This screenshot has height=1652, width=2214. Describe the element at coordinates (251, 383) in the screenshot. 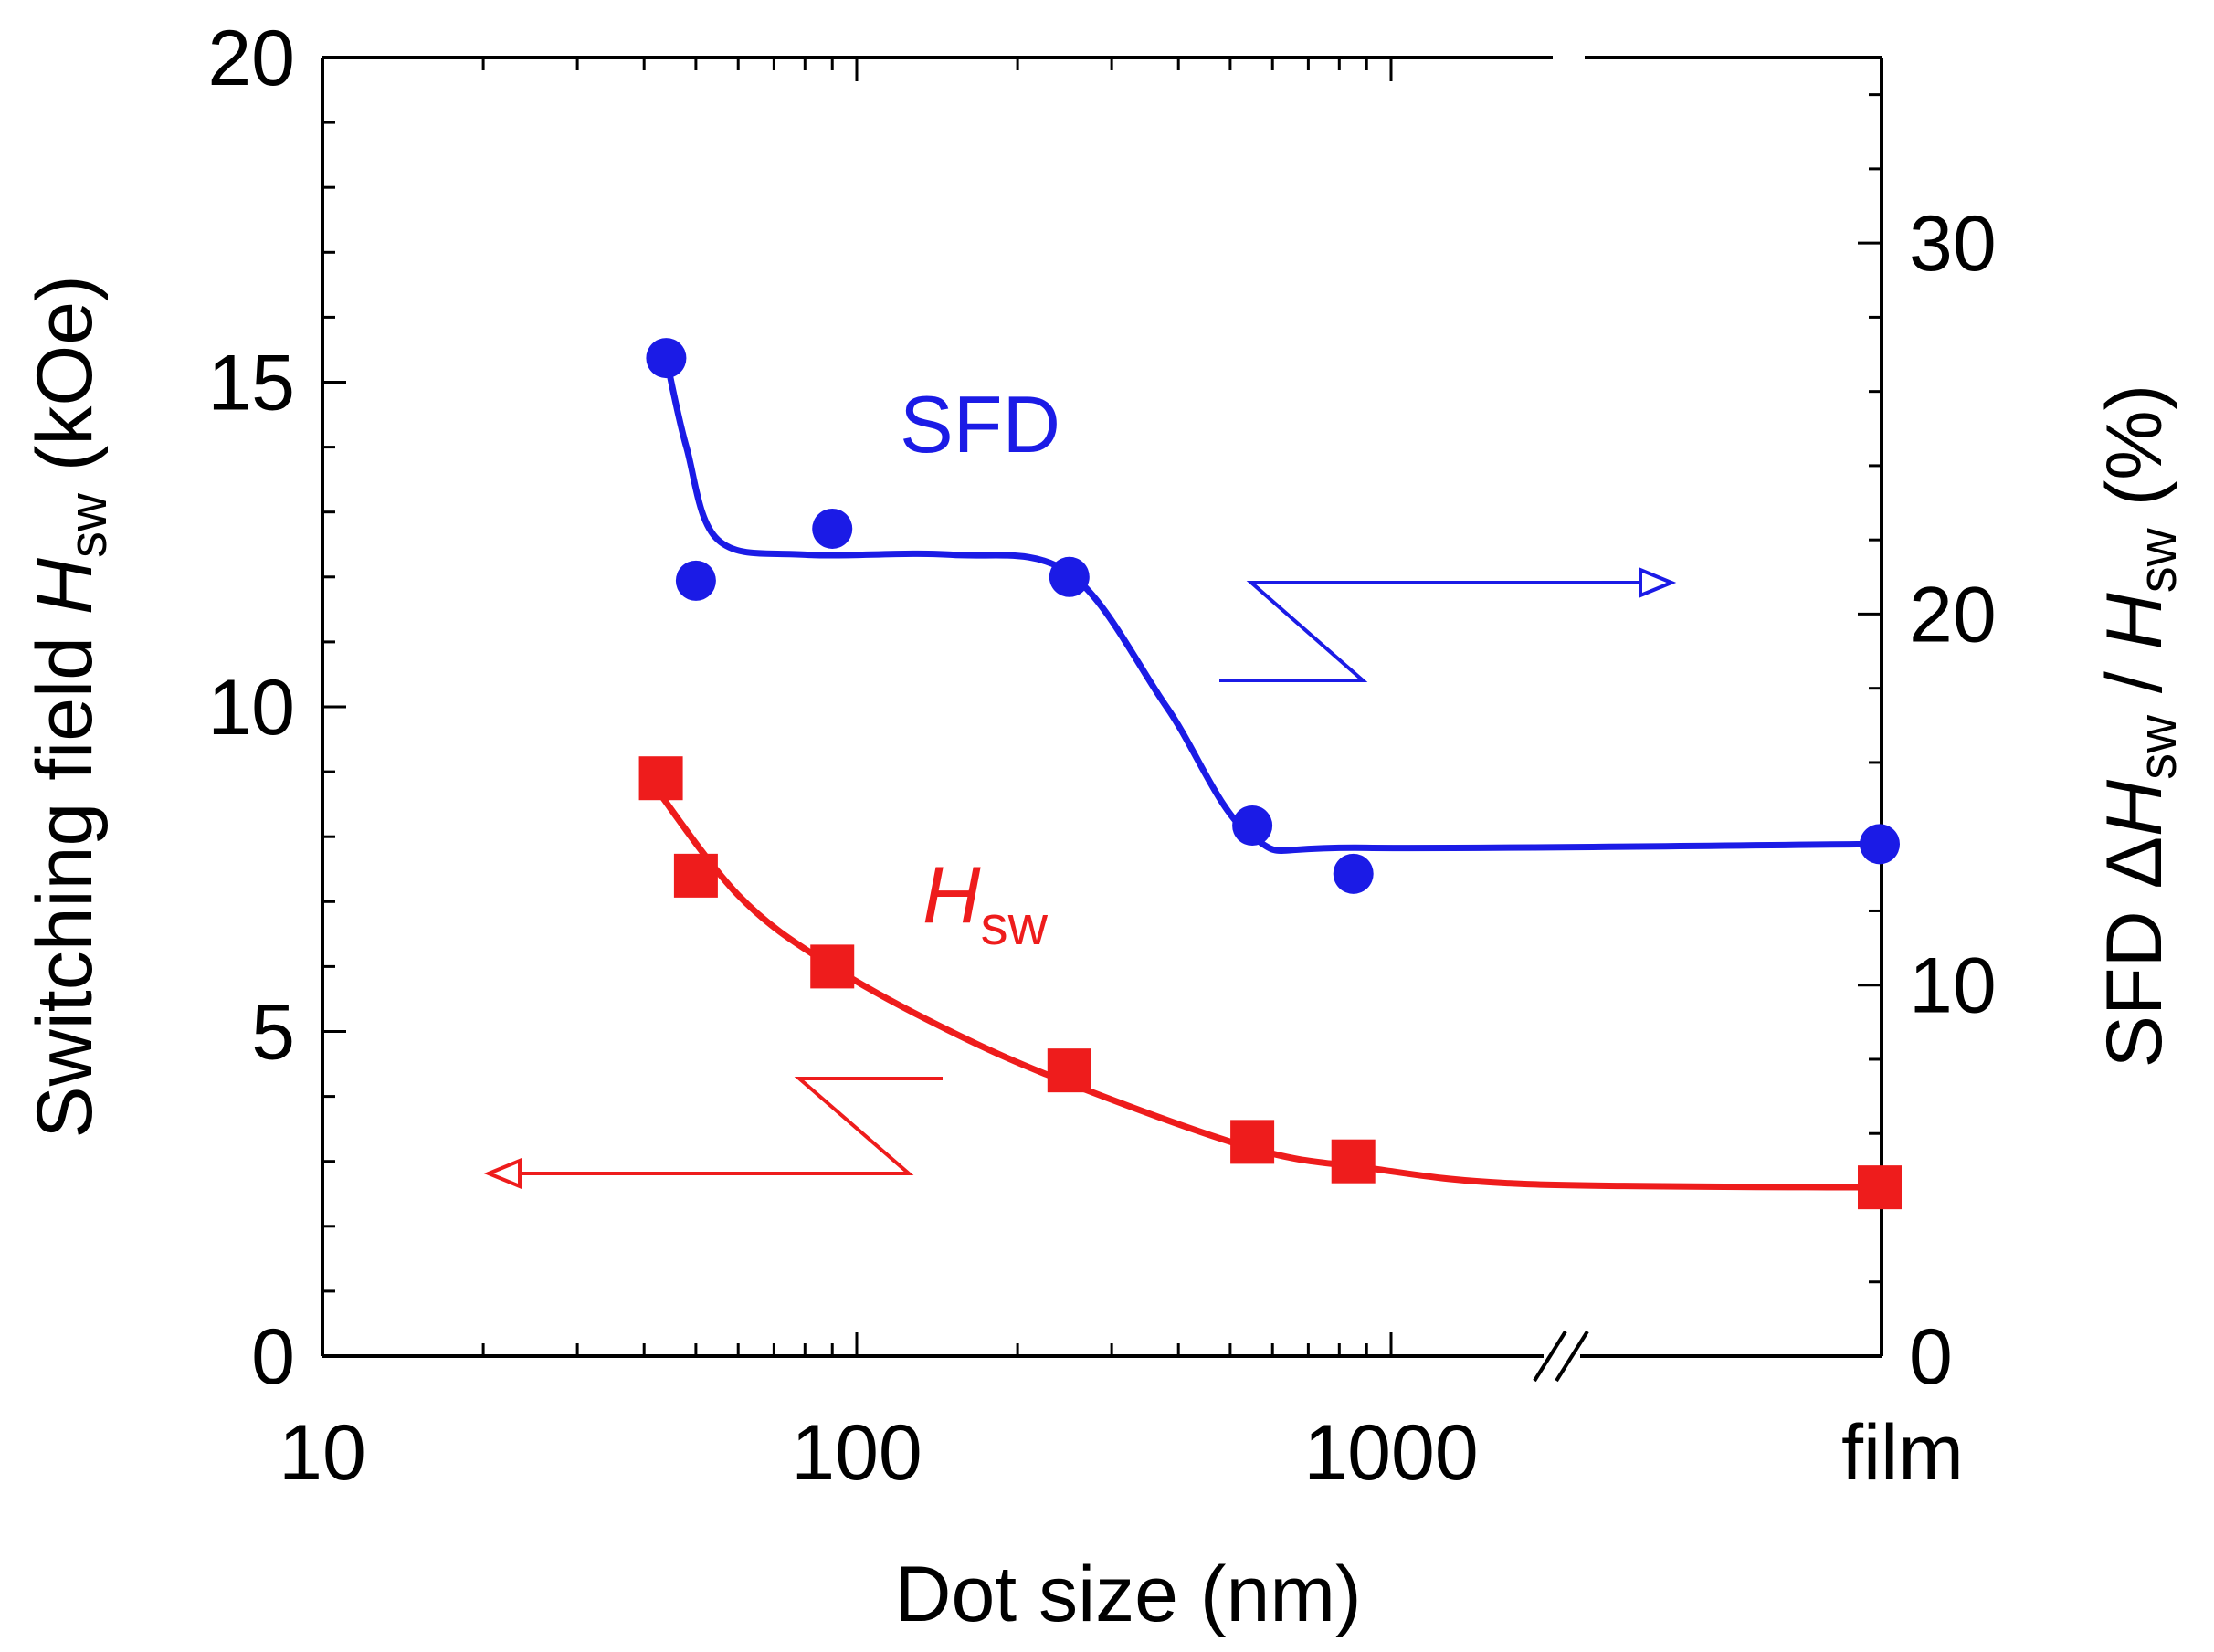

I see `left-tick-label: 15` at that location.